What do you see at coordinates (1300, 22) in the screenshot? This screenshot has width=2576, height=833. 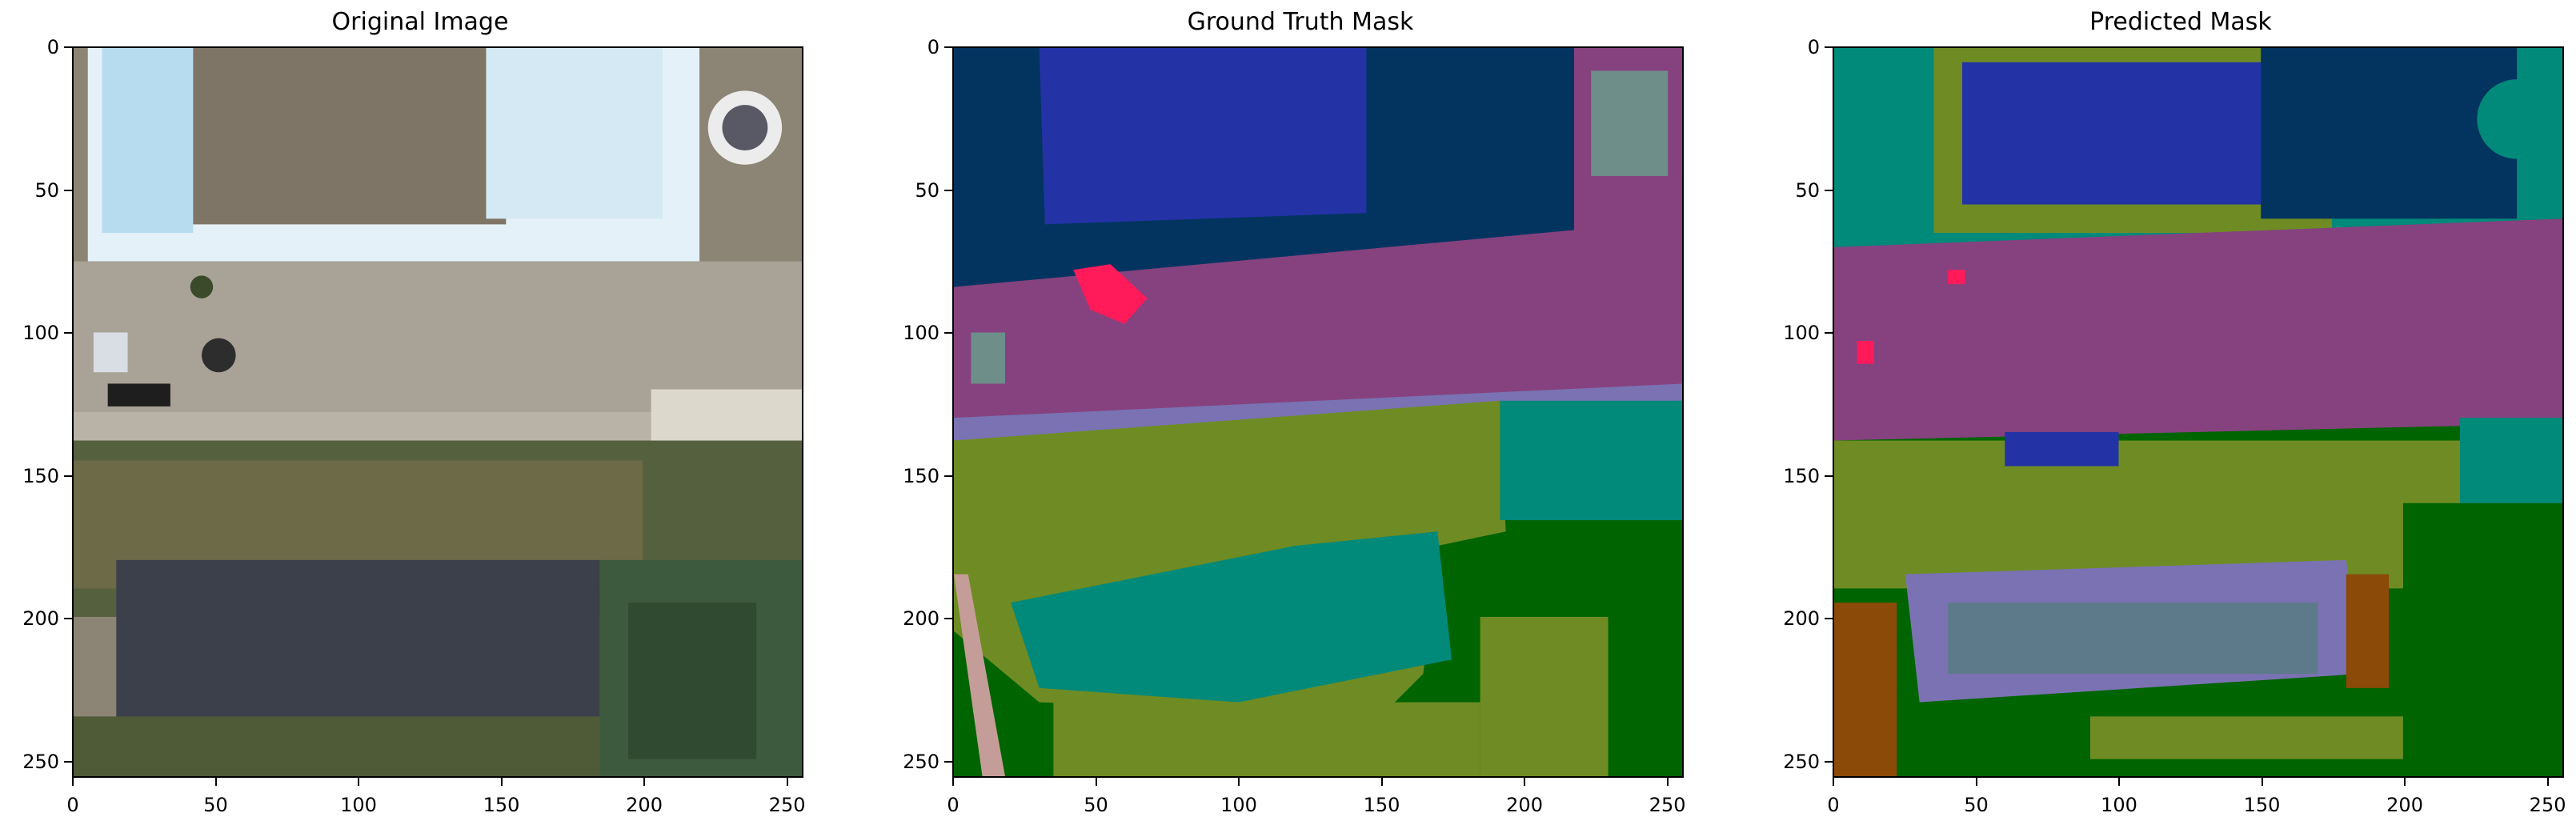 I see `panel-title: Ground Truth Mask` at bounding box center [1300, 22].